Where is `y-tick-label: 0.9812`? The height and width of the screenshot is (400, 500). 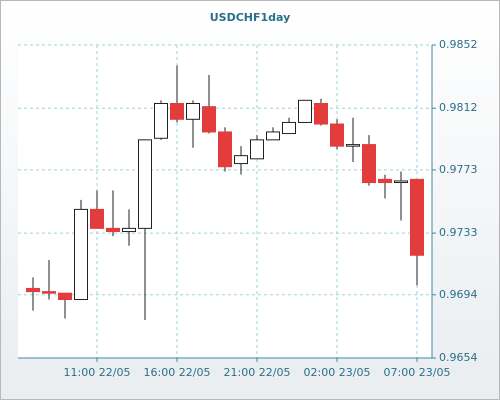
y-tick-label: 0.9812 is located at coordinates (458, 107).